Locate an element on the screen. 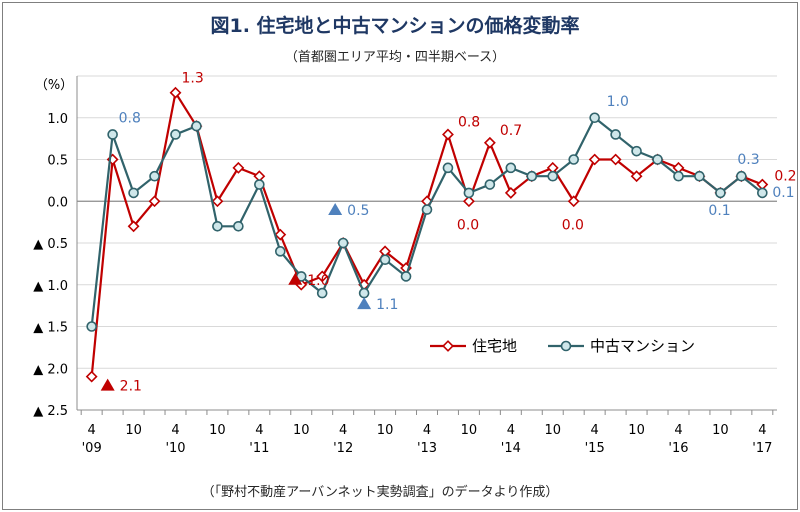 The width and height of the screenshot is (800, 512). y-tick-label: ▲ 2.0 is located at coordinates (50, 369).